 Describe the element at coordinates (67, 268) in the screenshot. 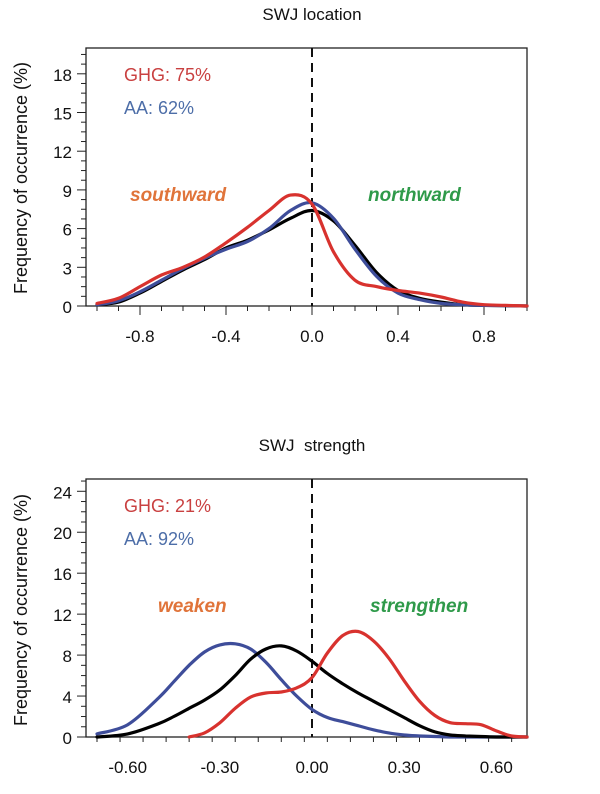

I see `y-tick-label: 3` at that location.